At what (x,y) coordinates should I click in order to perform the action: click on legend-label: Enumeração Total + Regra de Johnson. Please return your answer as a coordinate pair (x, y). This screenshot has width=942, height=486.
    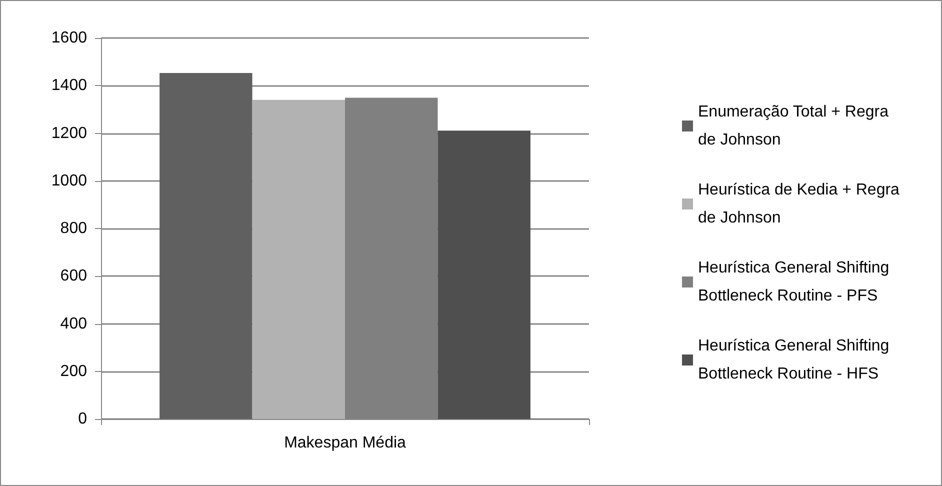
    Looking at the image, I should click on (795, 126).